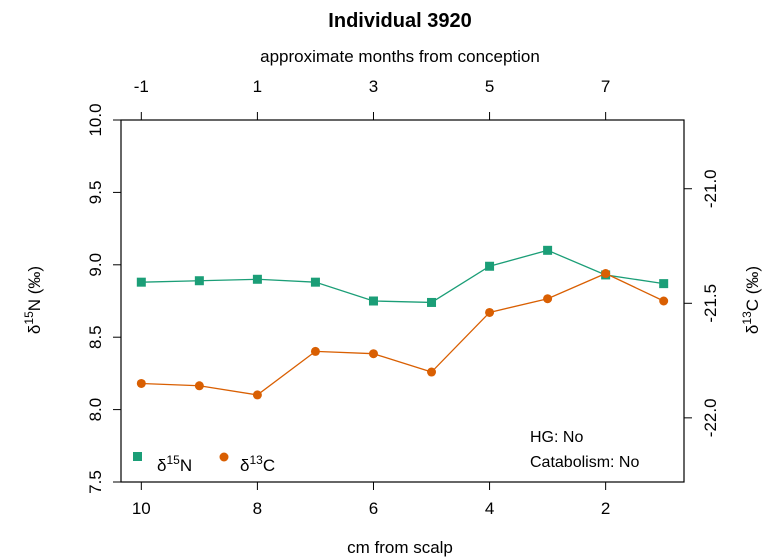 This screenshot has width=775, height=558. I want to click on y-left-tick-label: 9.5, so click(95, 193).